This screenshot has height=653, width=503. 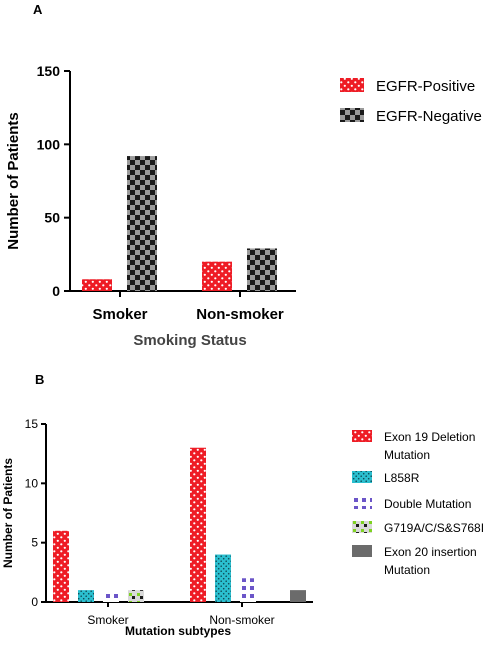 What do you see at coordinates (248, 590) in the screenshot?
I see `panel-b-bar-s2-c1` at bounding box center [248, 590].